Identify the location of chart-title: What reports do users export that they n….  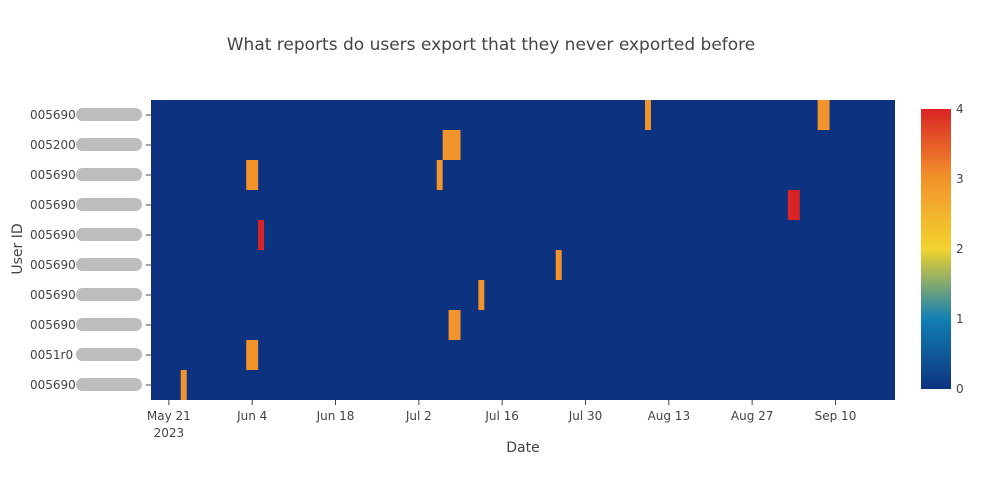
(491, 45).